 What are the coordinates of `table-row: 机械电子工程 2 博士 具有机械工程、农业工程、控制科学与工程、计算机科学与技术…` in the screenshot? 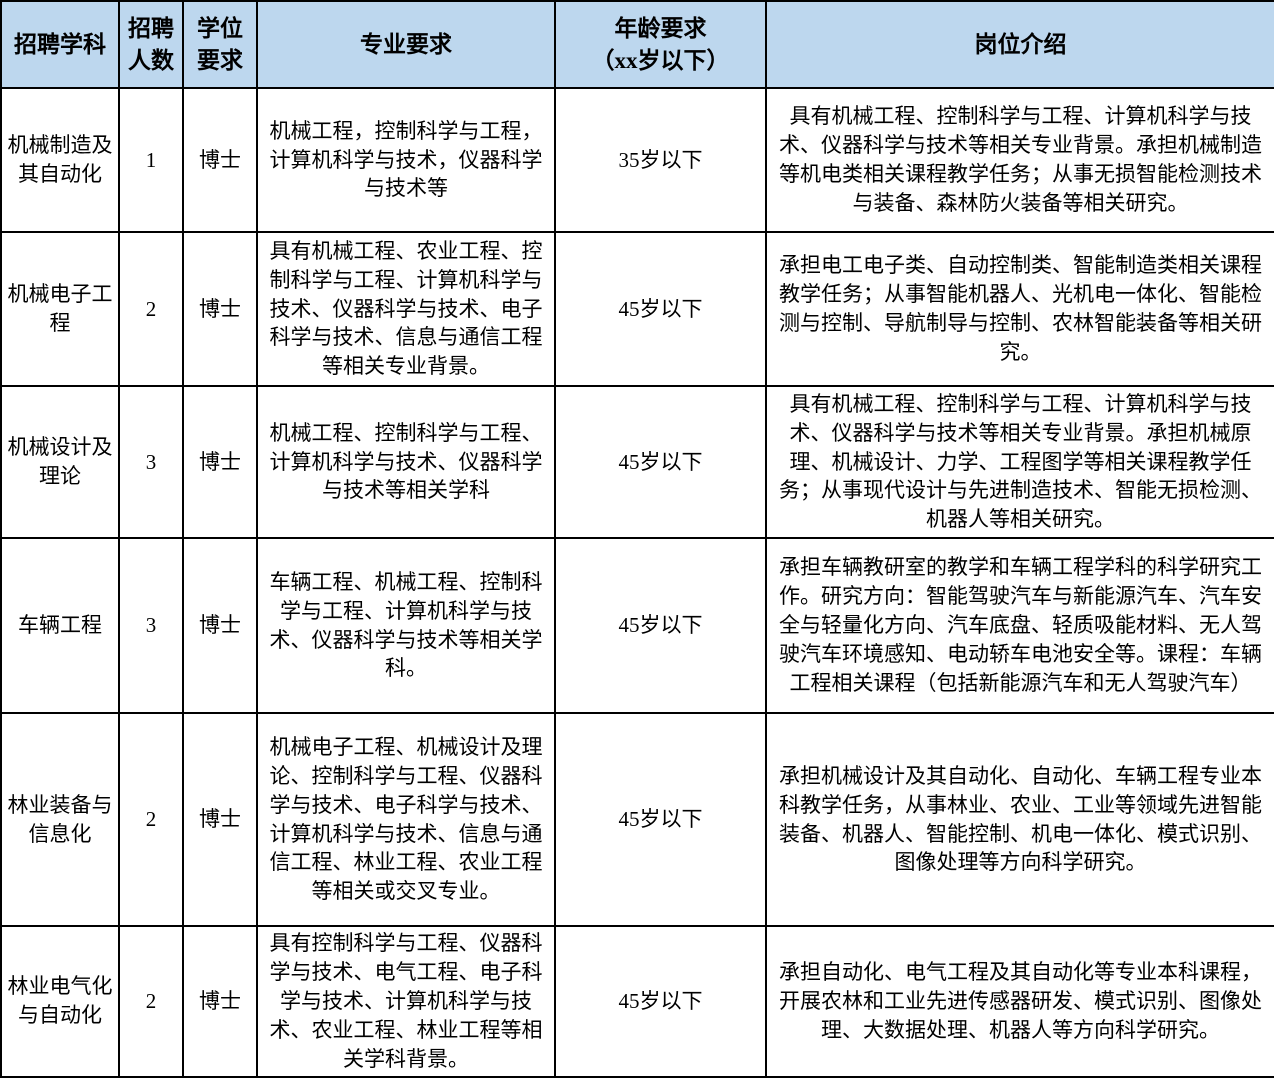 It's located at (637, 309).